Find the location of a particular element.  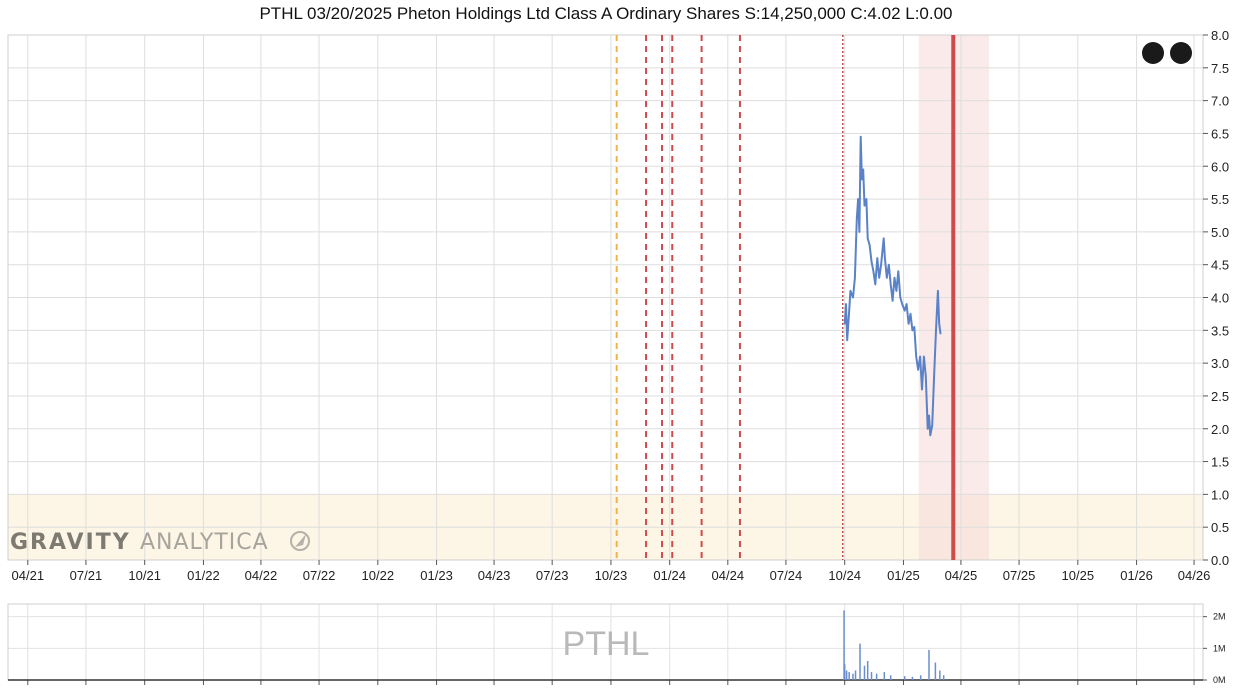

x-tick-label: 01/25 is located at coordinates (903, 575).